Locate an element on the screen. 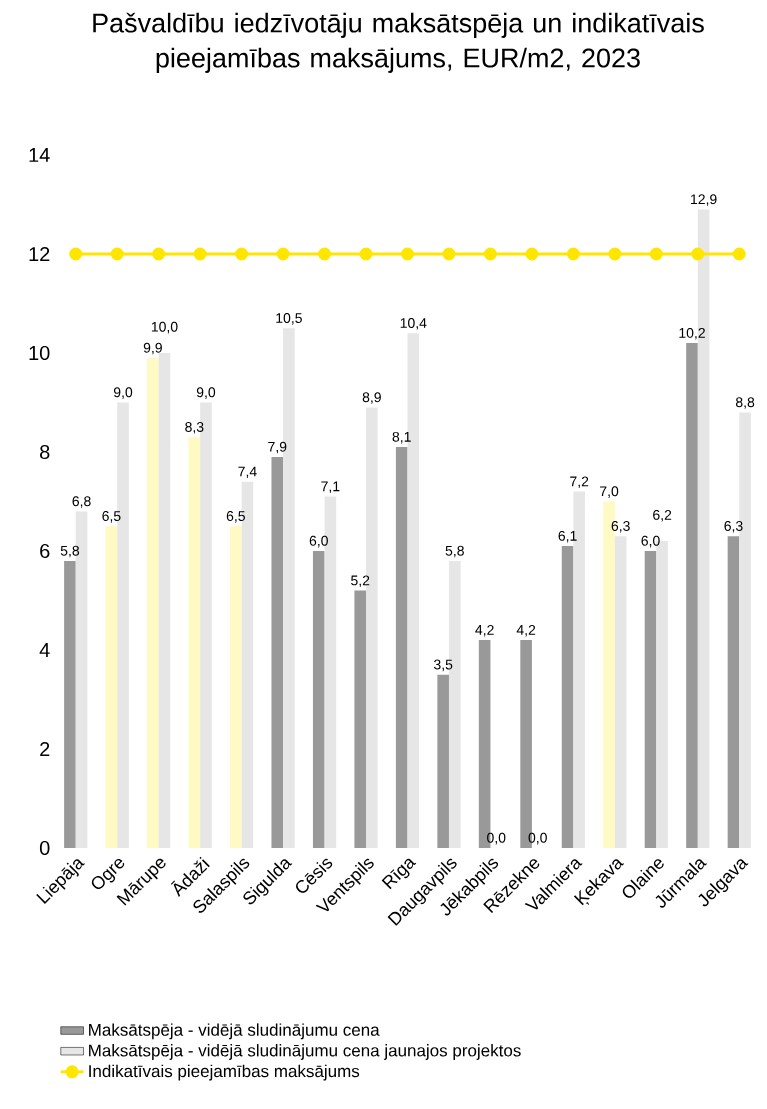  data-label: 8,3 is located at coordinates (194, 427).